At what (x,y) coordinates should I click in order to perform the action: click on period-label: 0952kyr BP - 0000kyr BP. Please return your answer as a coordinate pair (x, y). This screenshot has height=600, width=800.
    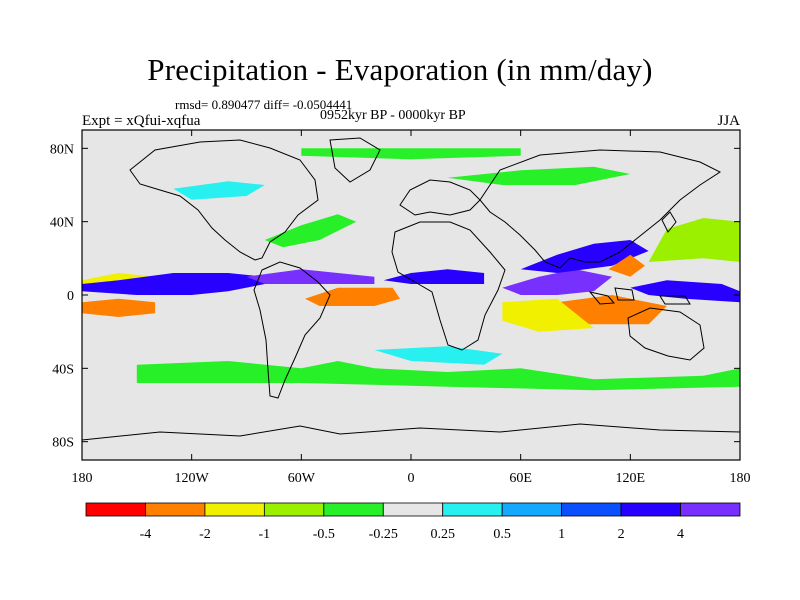
    Looking at the image, I should click on (393, 115).